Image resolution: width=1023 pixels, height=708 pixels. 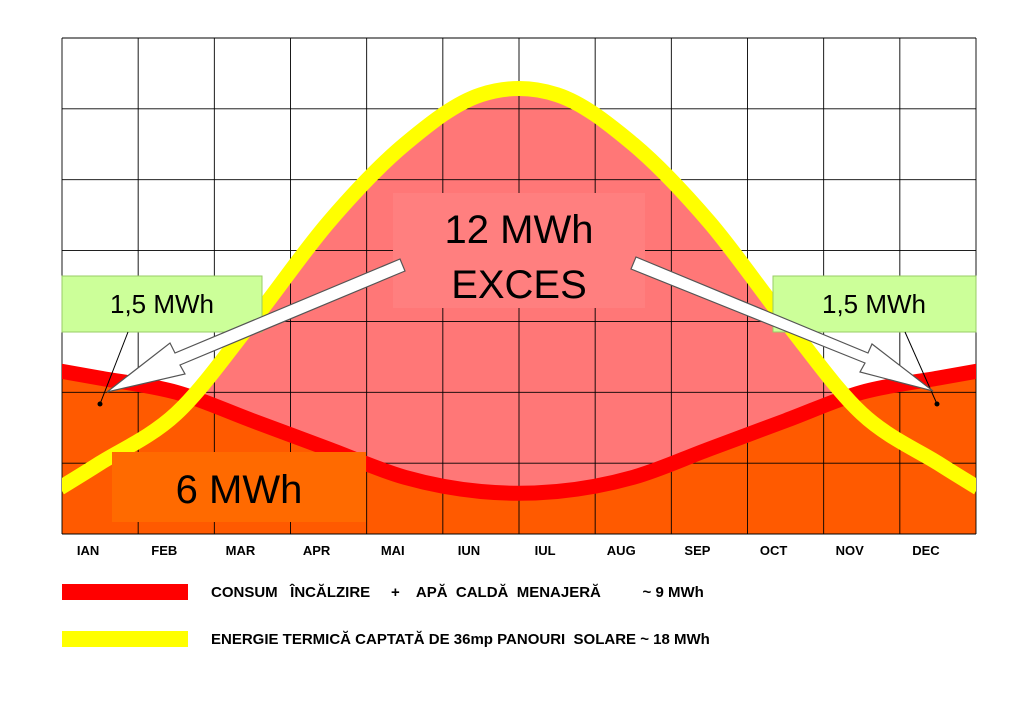 I want to click on left-deficit-callout: 1,5 MWh, so click(x=162, y=341).